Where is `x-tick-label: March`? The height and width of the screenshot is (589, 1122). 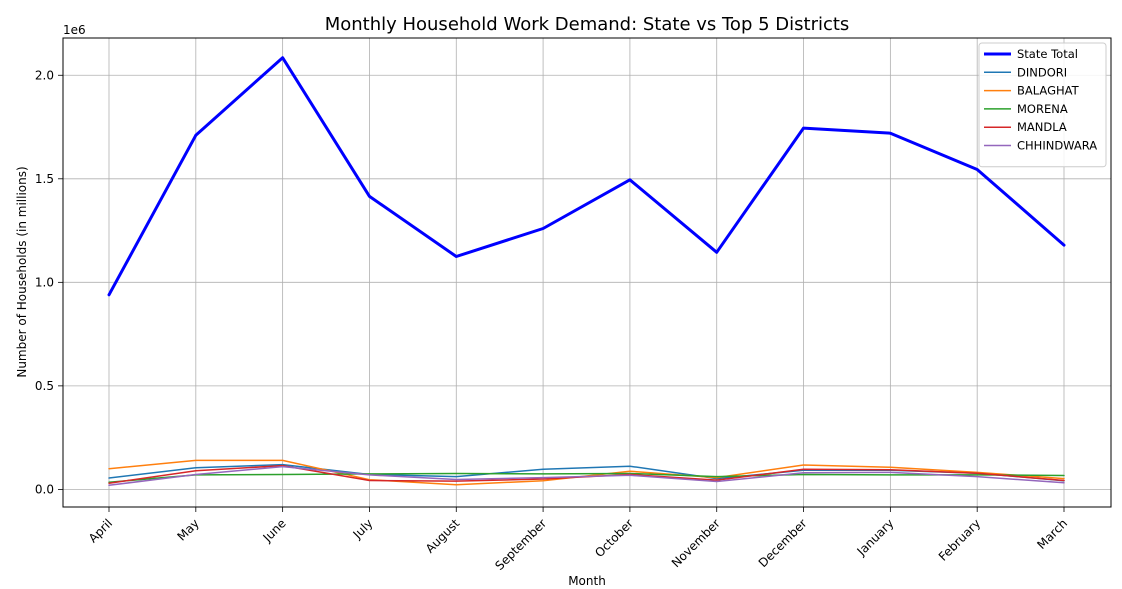 x-tick-label: March is located at coordinates (1052, 534).